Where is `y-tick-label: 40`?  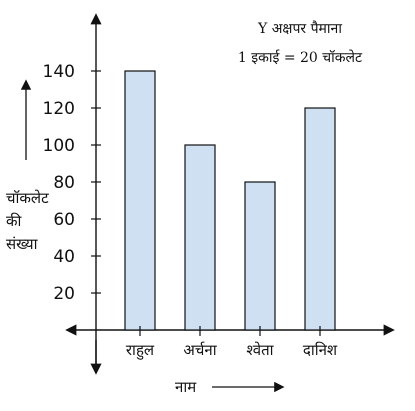
y-tick-label: 40 is located at coordinates (64, 257).